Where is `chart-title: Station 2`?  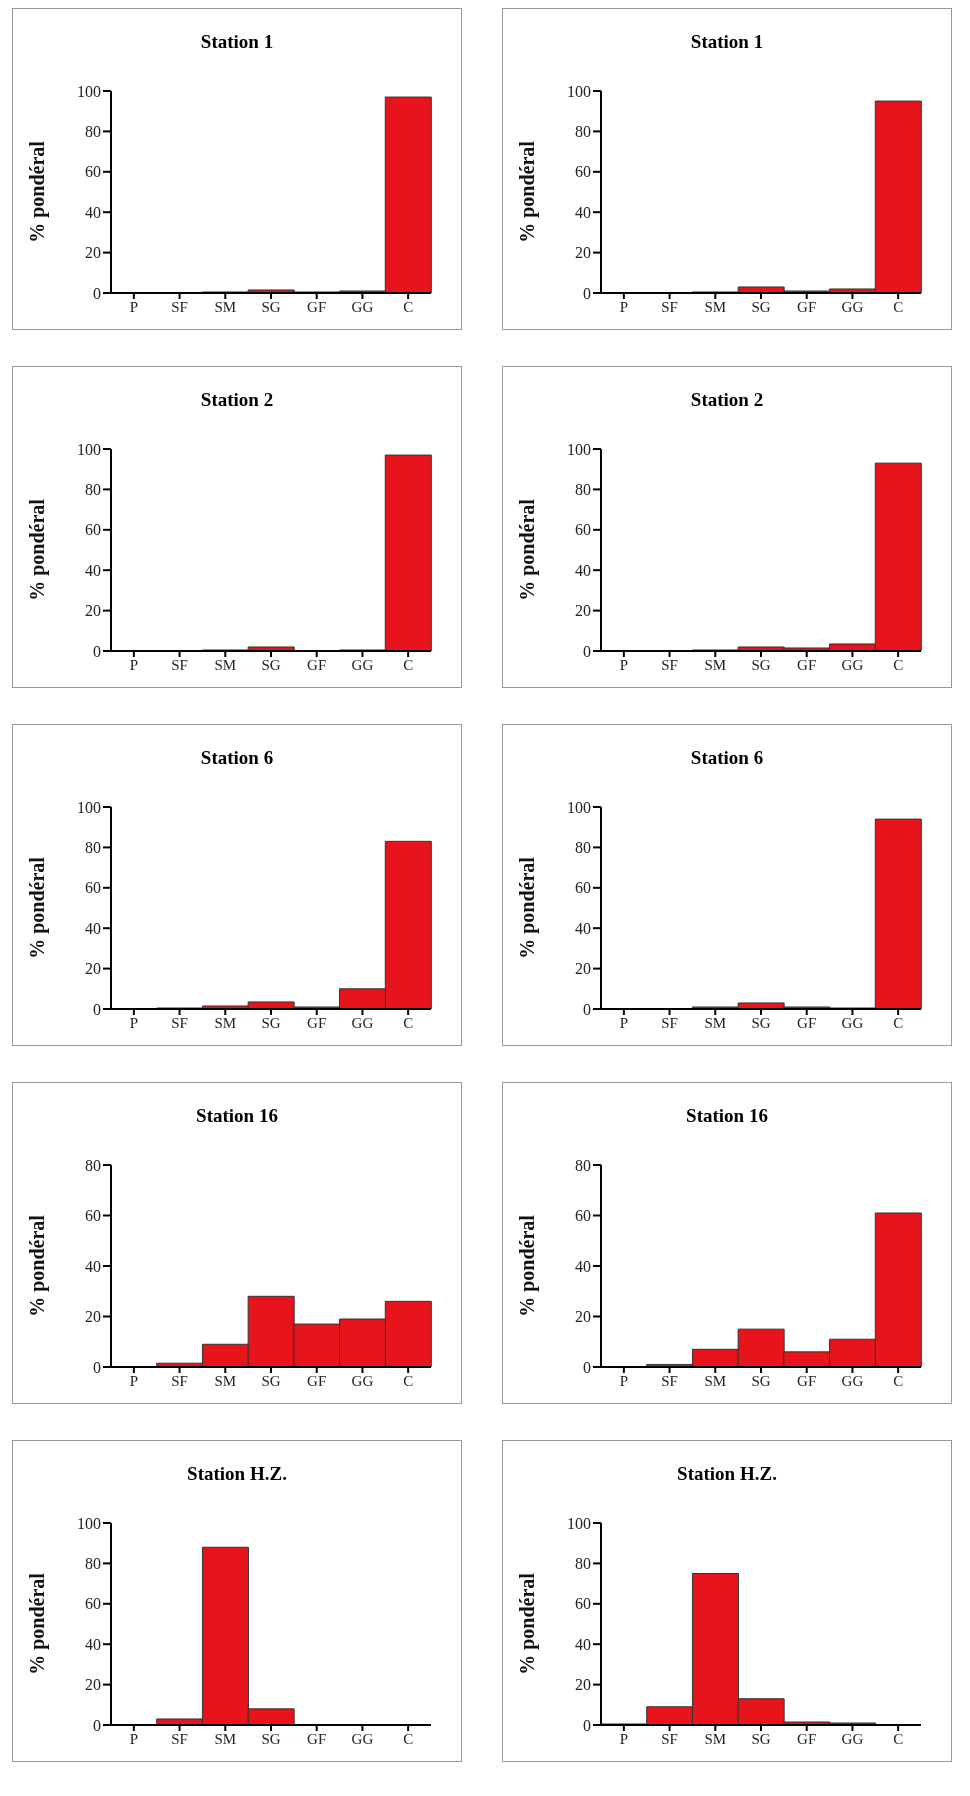
chart-title: Station 2 is located at coordinates (237, 400).